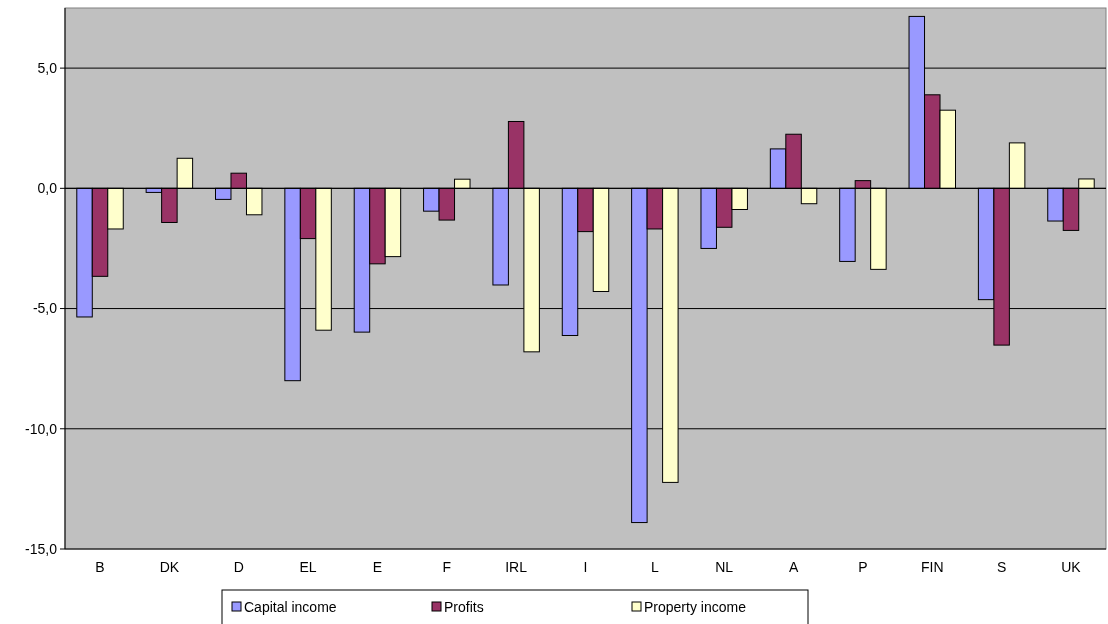 This screenshot has height=624, width=1108. What do you see at coordinates (932, 567) in the screenshot?
I see `x-tick-label: FIN` at bounding box center [932, 567].